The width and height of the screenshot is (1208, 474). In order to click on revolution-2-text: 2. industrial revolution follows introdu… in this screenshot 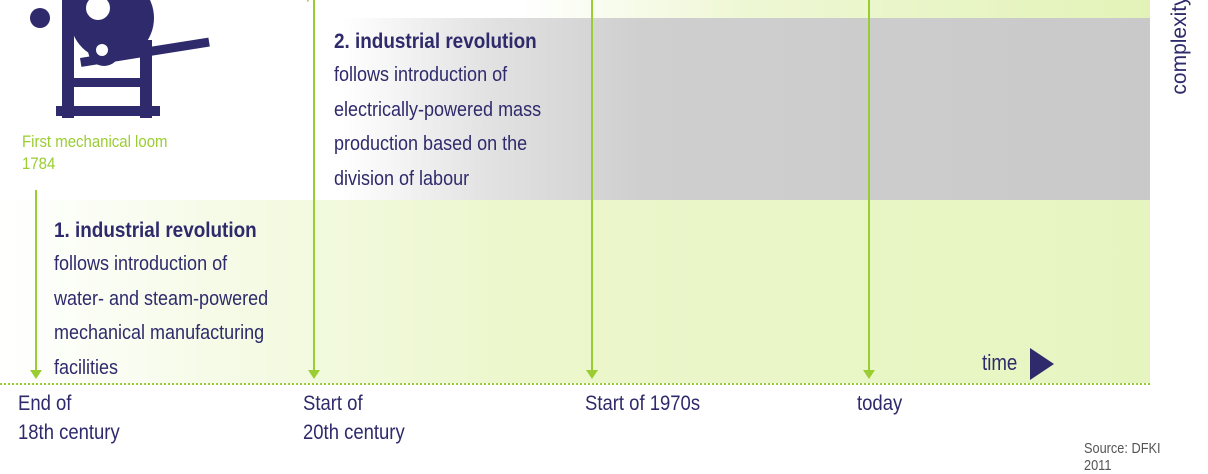, I will do `click(449, 112)`.